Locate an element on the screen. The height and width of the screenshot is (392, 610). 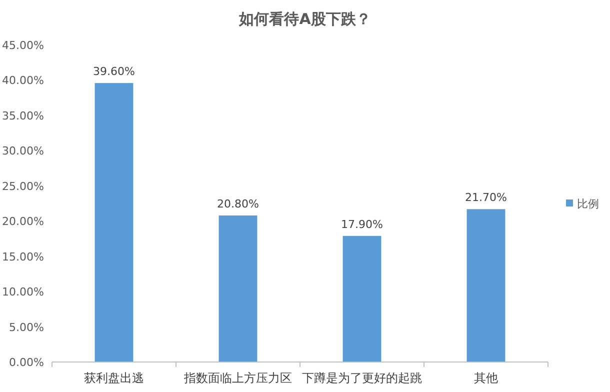
x-tick-label: 其他 is located at coordinates (486, 378).